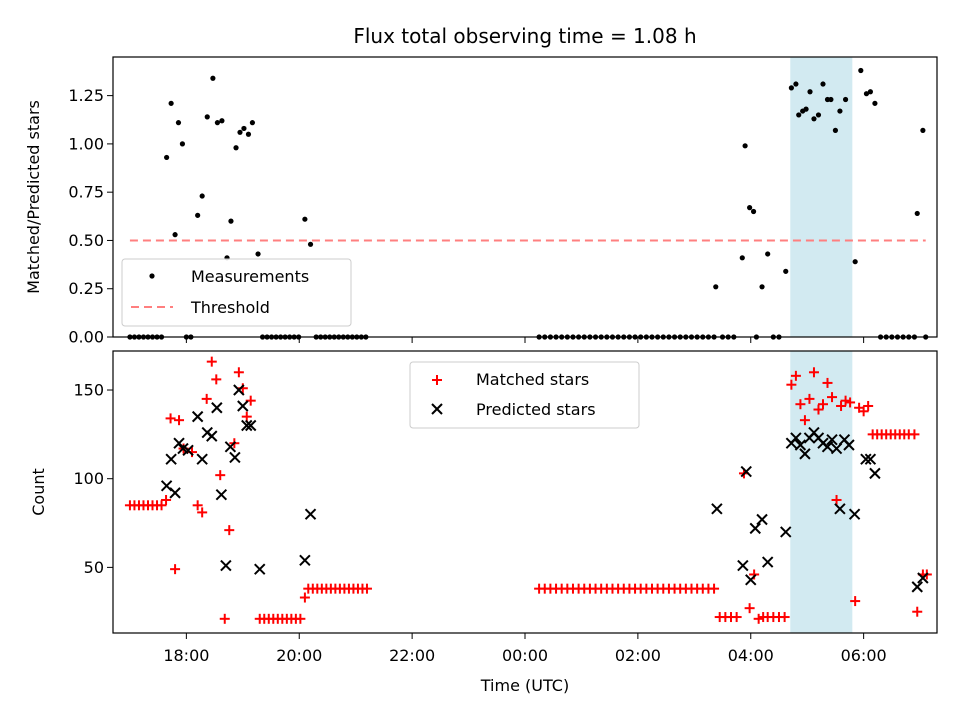 Image resolution: width=960 pixels, height=720 pixels. I want to click on ratio-y-axis-label: Matched/Predicted stars, so click(33, 197).